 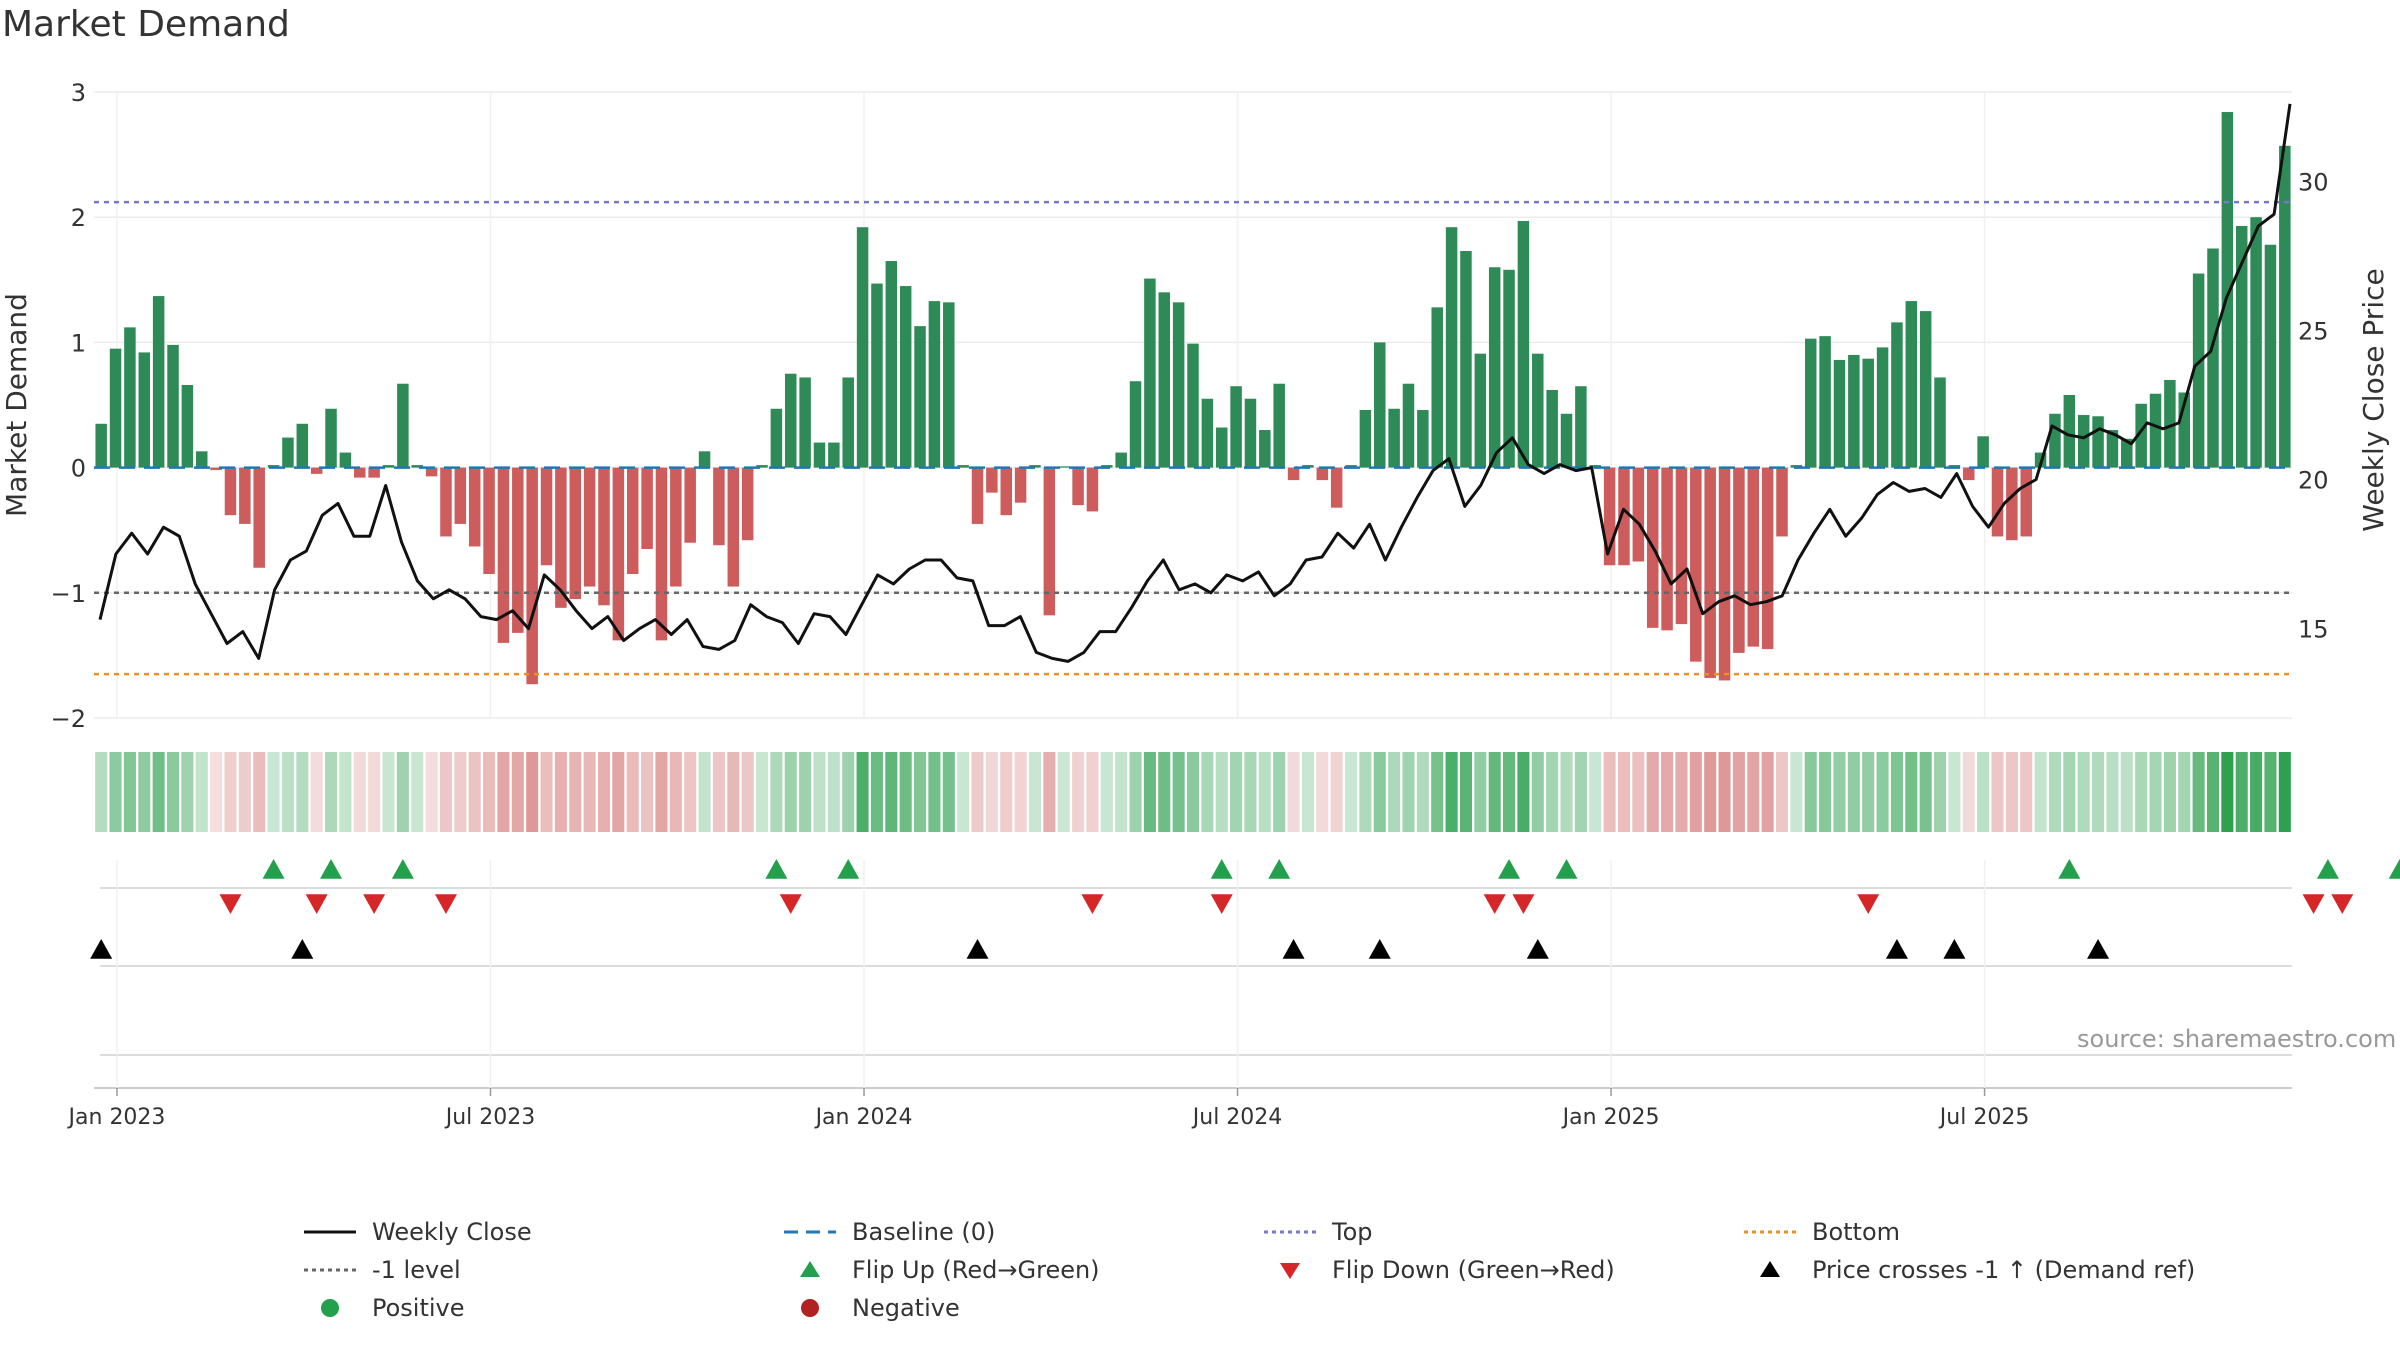 I want to click on y-tick-label: 1, so click(x=78, y=343).